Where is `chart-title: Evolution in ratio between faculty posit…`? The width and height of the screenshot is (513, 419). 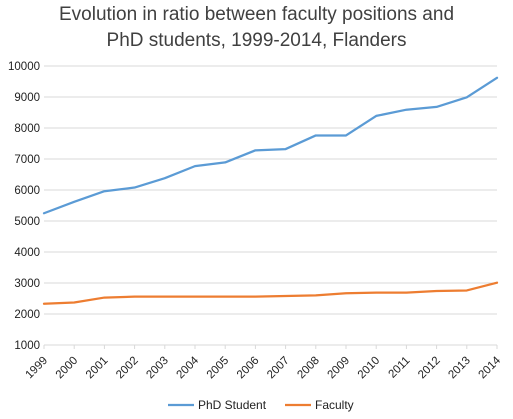
chart-title: Evolution in ratio between faculty posit… is located at coordinates (256, 28).